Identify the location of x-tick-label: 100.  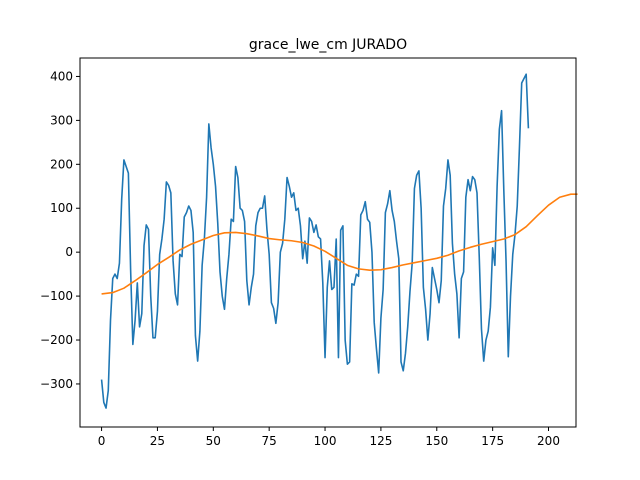
(325, 441).